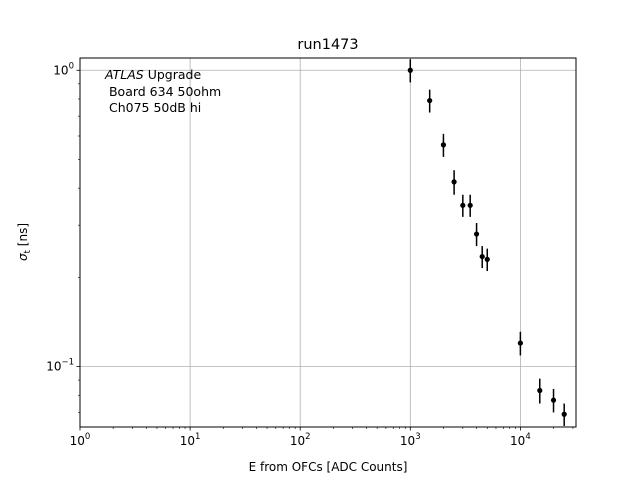 The image size is (640, 480). What do you see at coordinates (327, 45) in the screenshot?
I see `chart-title: run1473` at bounding box center [327, 45].